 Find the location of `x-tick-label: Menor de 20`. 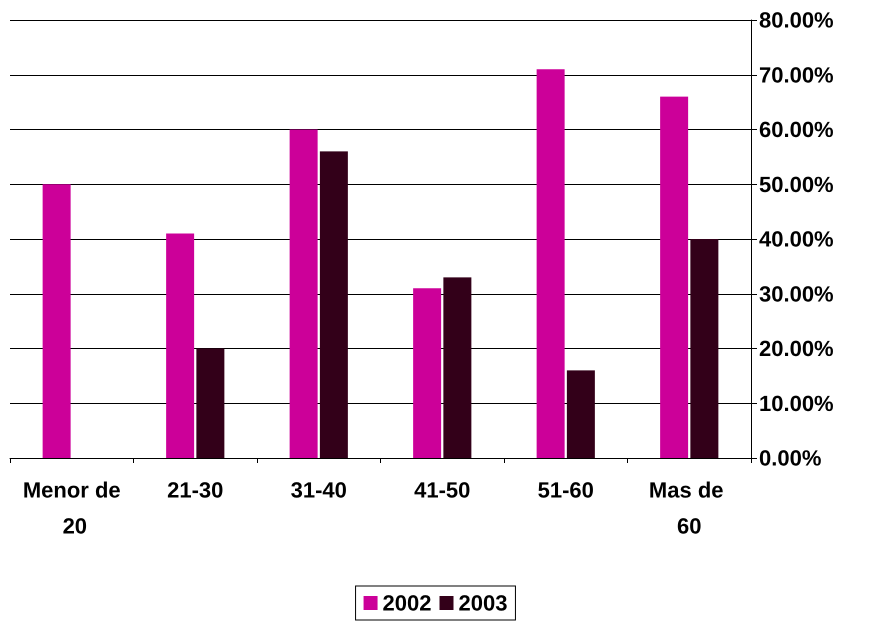

x-tick-label: Menor de 20 is located at coordinates (71, 508).